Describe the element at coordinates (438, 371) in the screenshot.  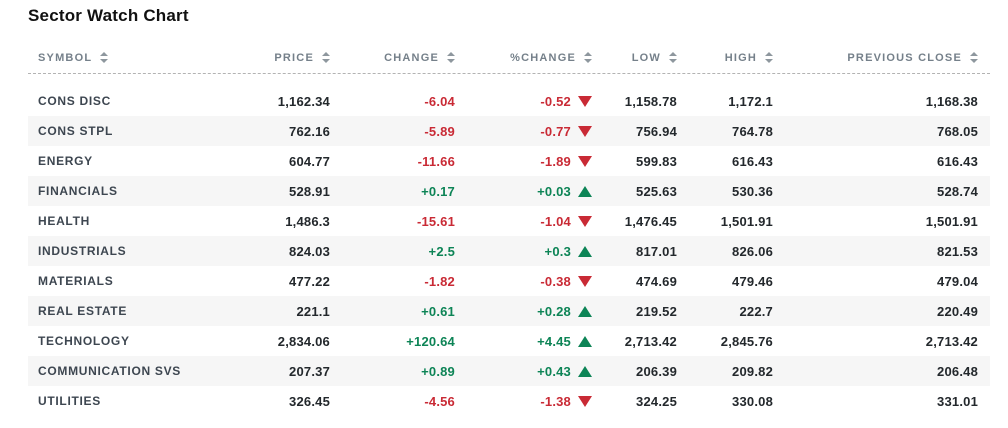
I see `change-cell: +0.89` at that location.